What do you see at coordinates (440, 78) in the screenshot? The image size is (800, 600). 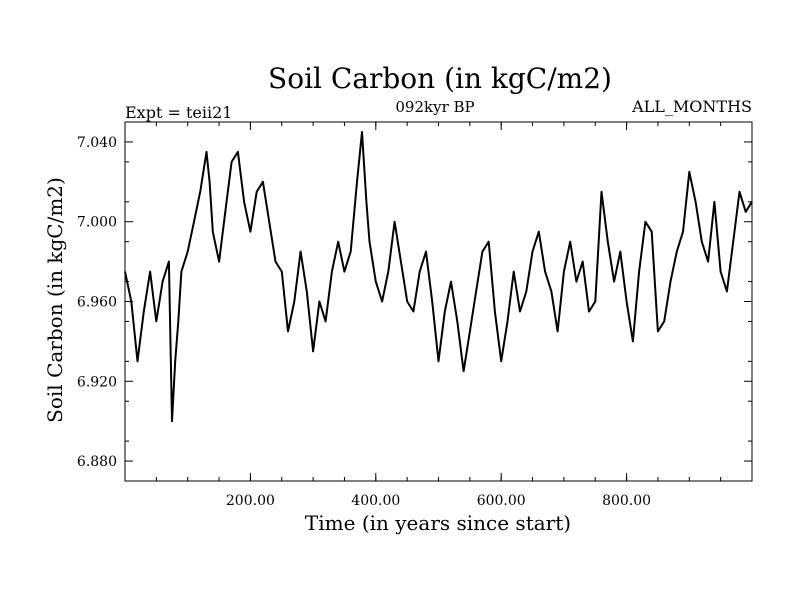 I see `chart-title: Soil Carbon (in kgC/m2)` at bounding box center [440, 78].